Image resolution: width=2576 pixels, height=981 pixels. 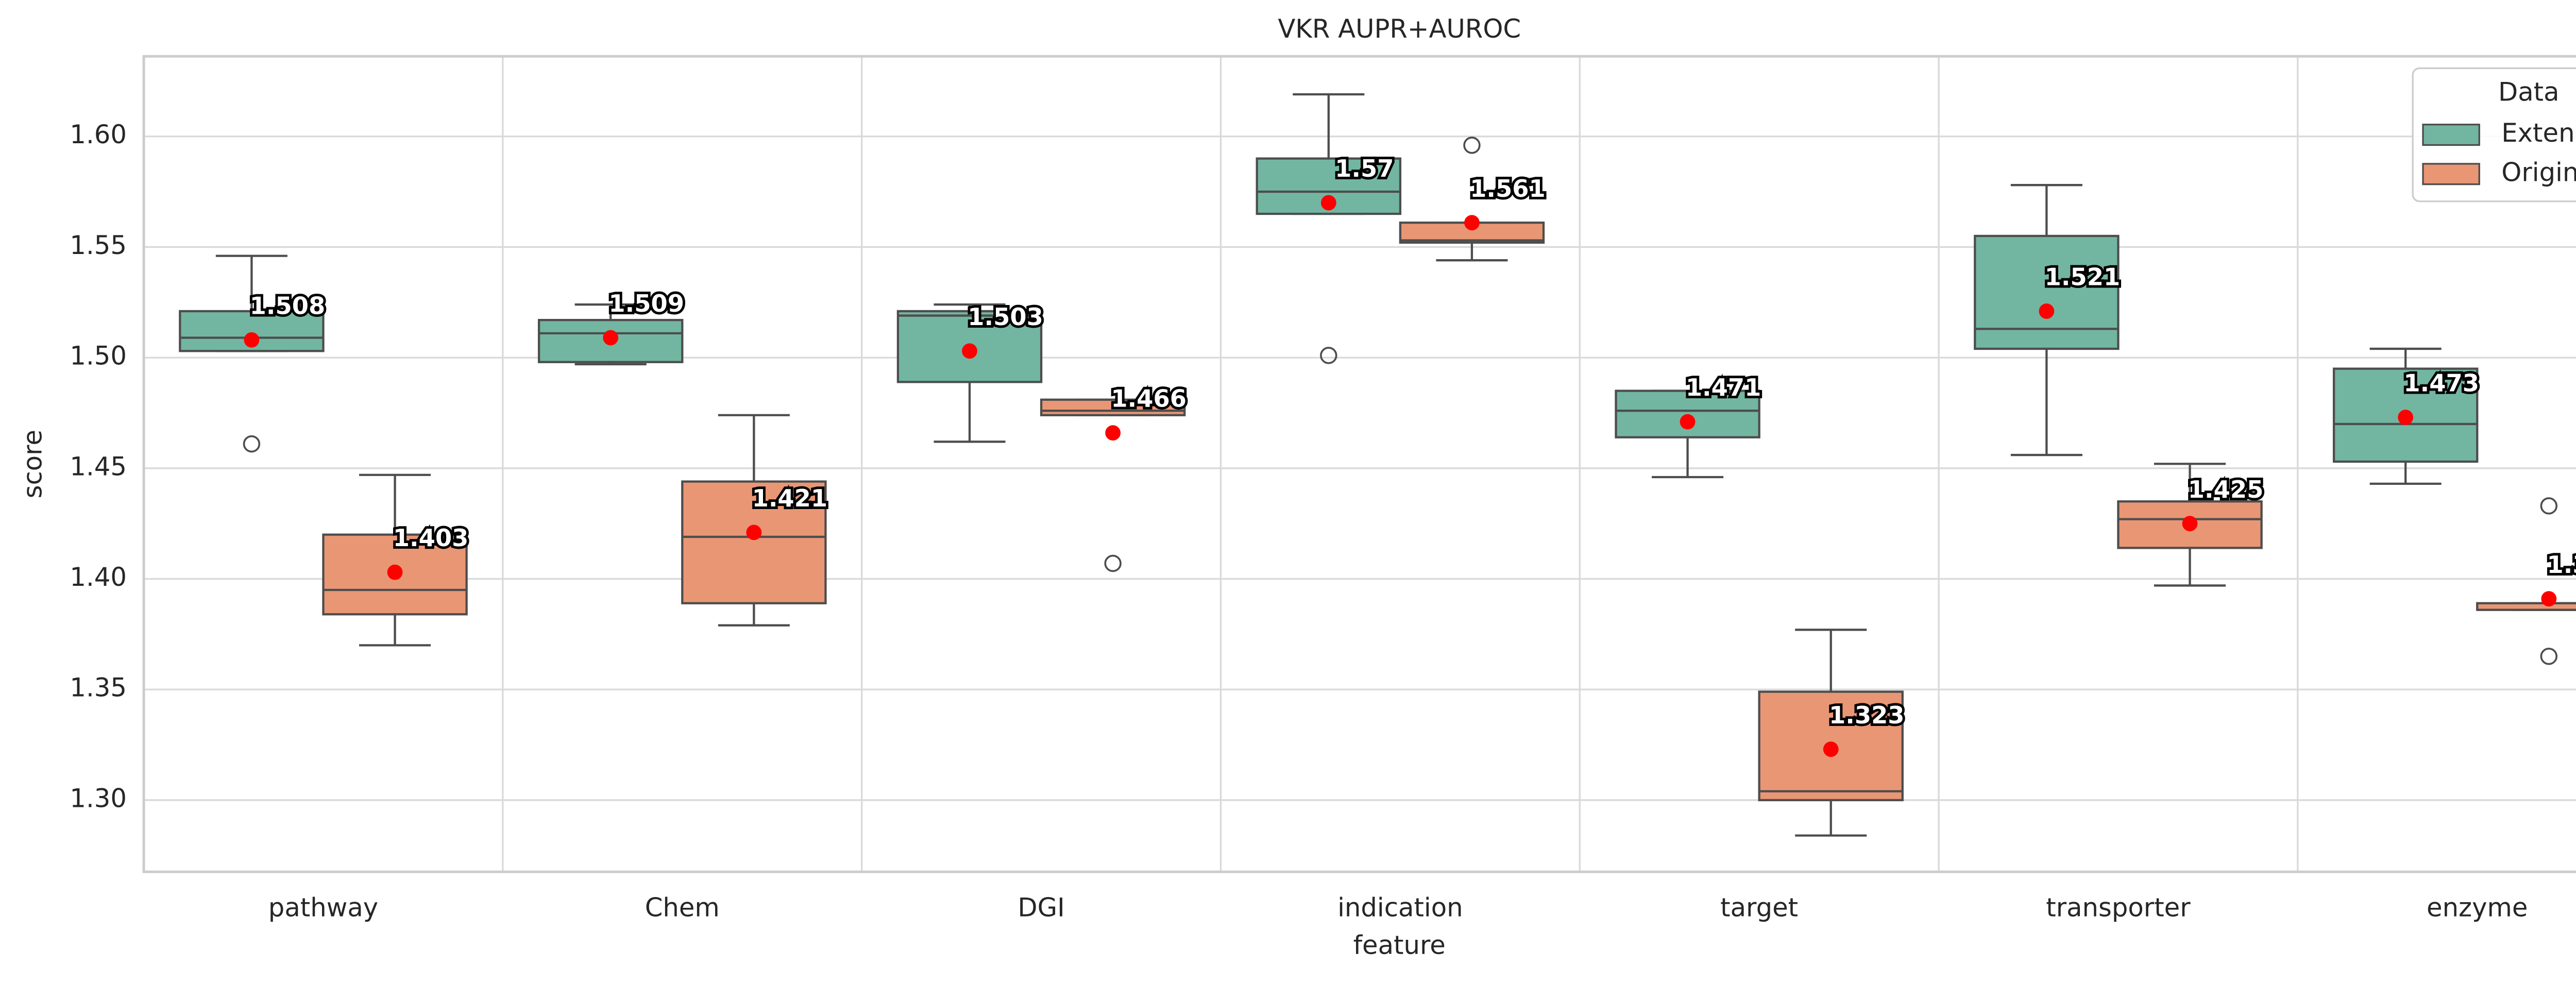 What do you see at coordinates (98, 466) in the screenshot?
I see `y-tick-label: 1.45` at bounding box center [98, 466].